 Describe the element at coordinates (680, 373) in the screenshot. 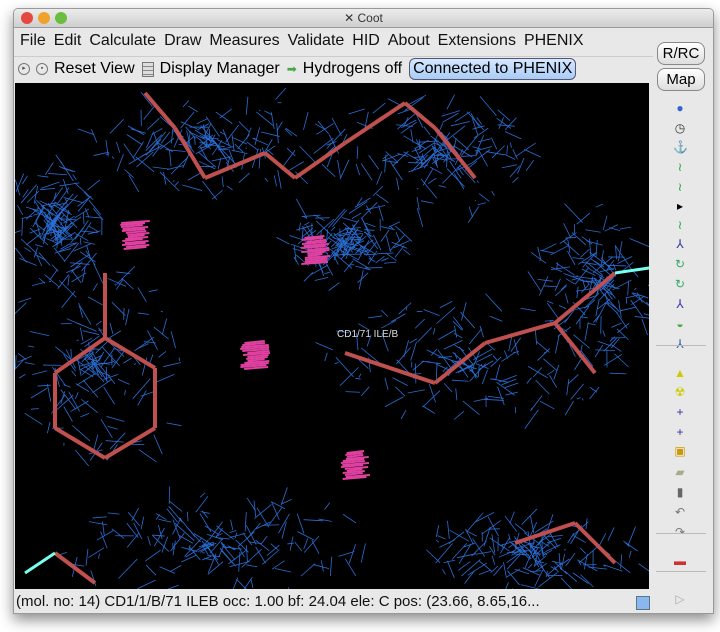

I see `pseudo-atom-icon: ▲` at that location.